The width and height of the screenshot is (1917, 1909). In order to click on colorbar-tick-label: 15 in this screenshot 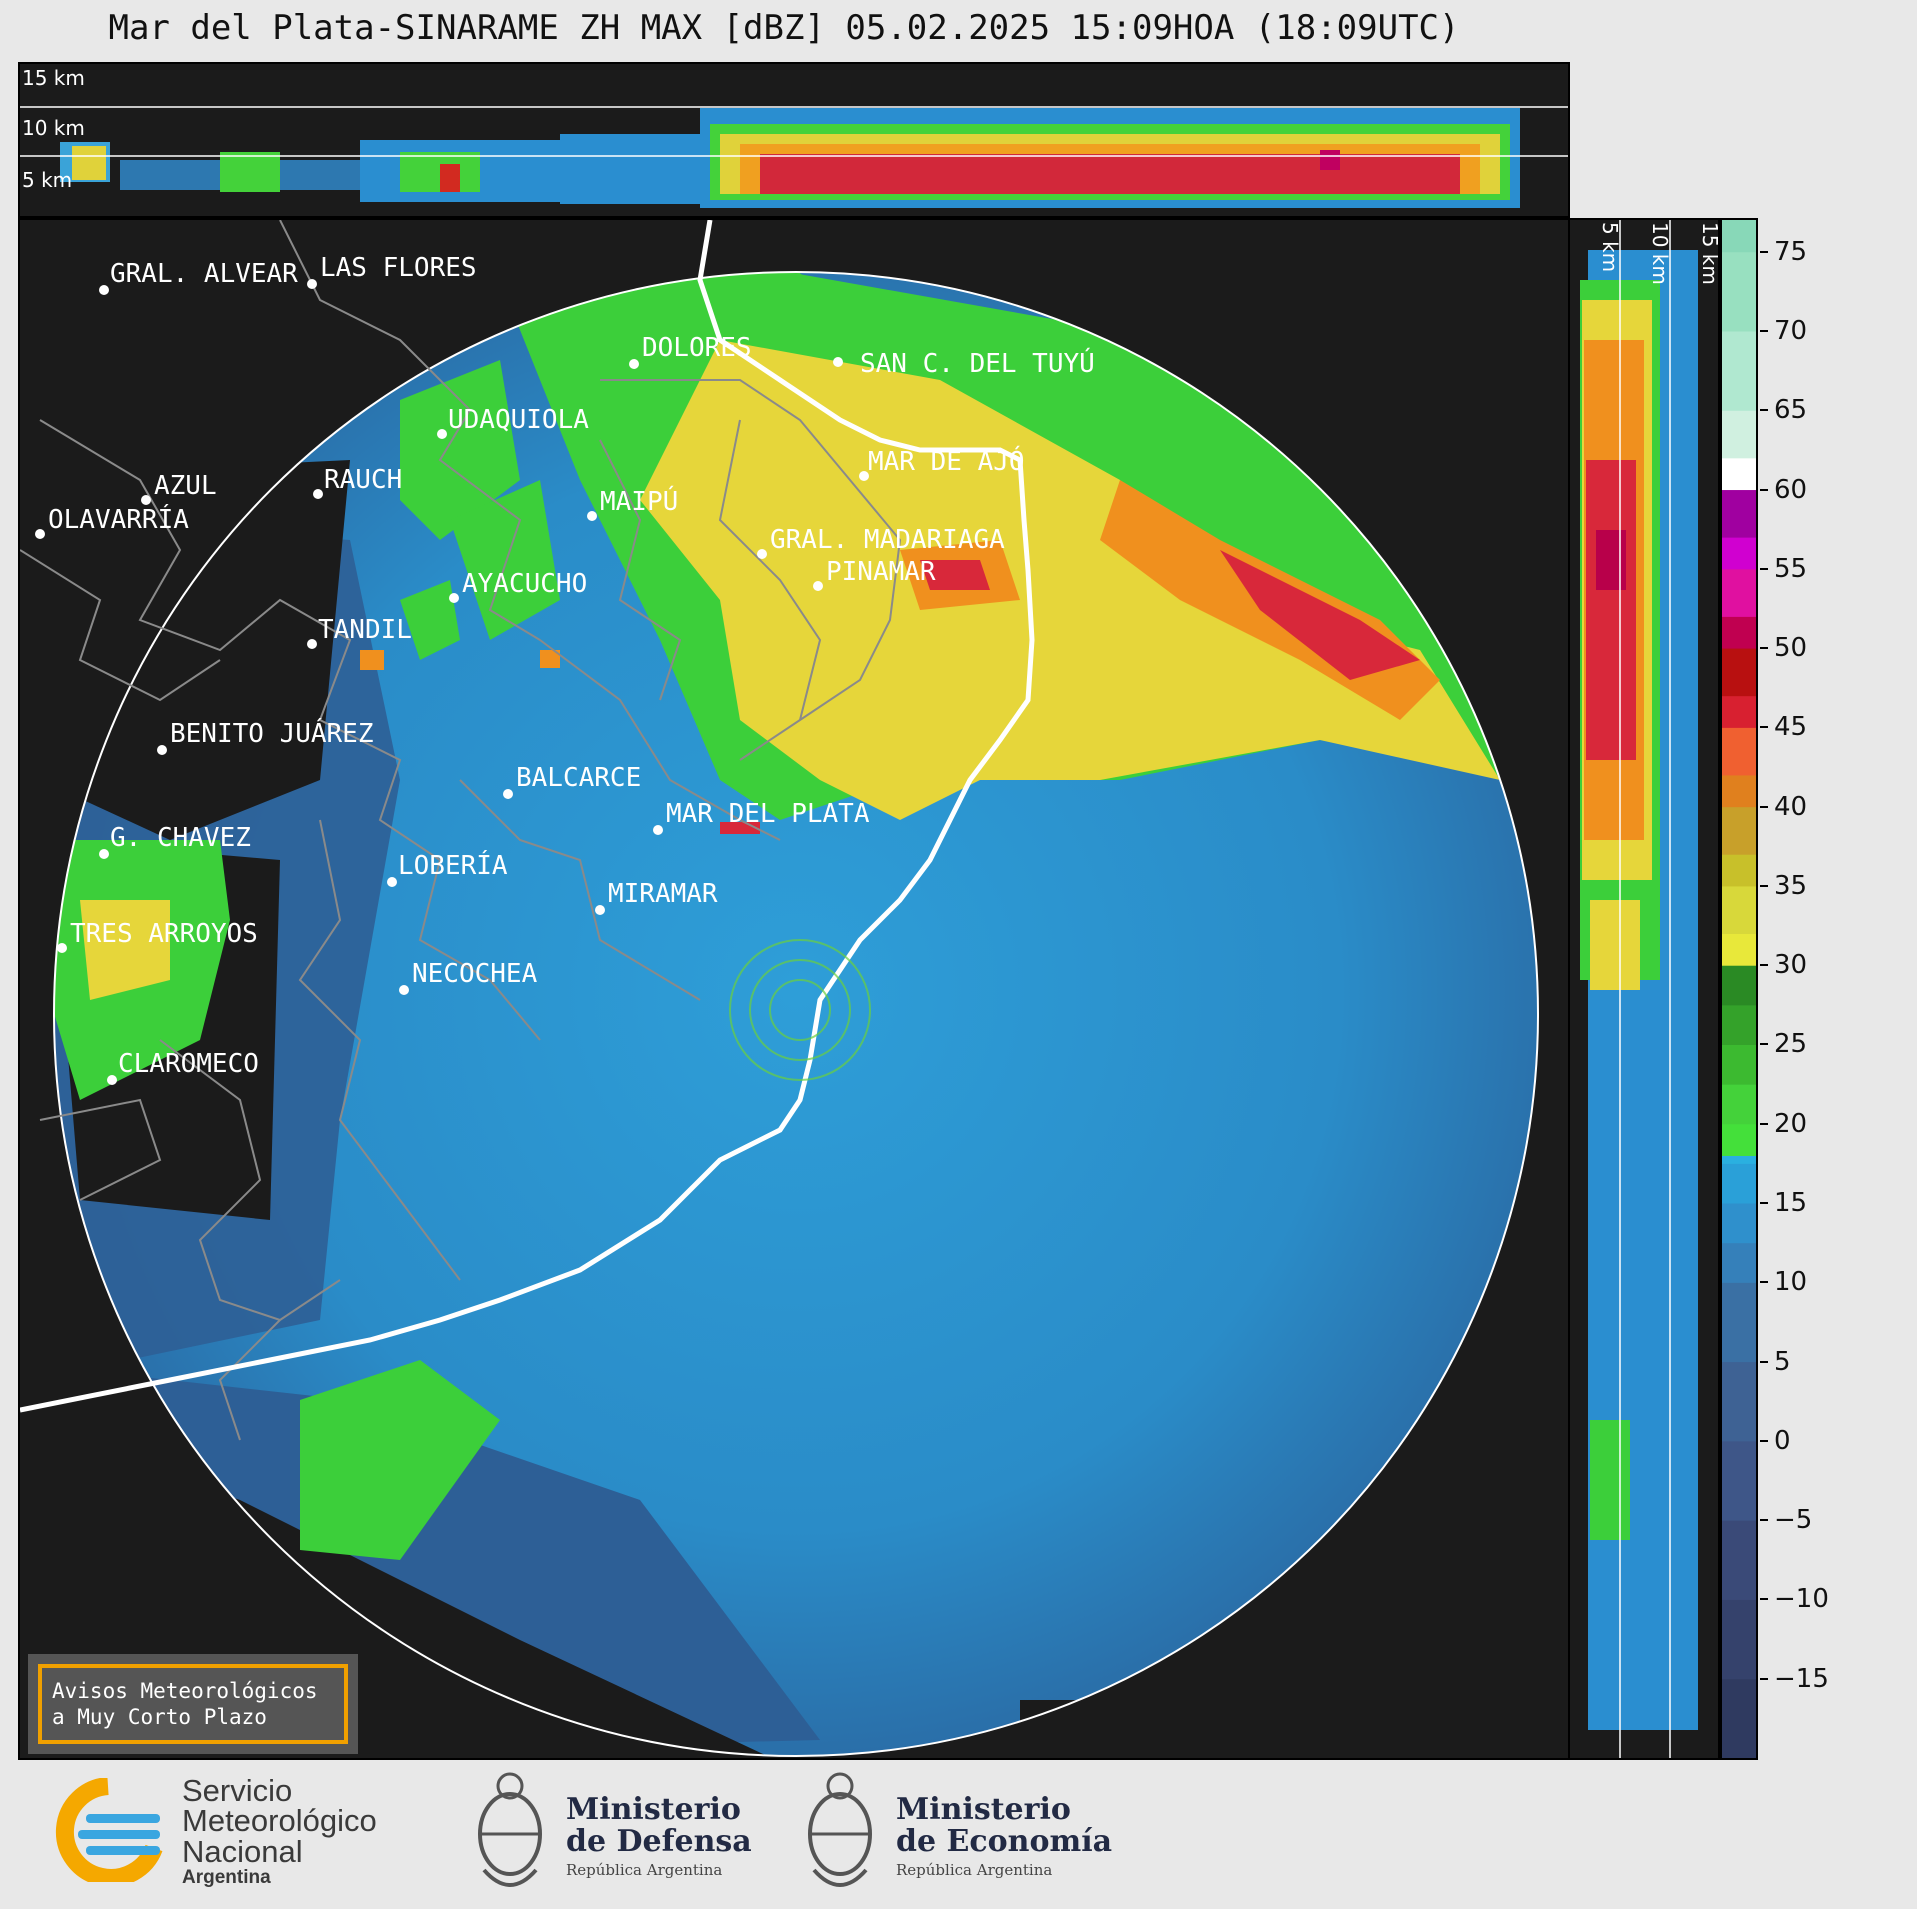, I will do `click(1791, 1203)`.